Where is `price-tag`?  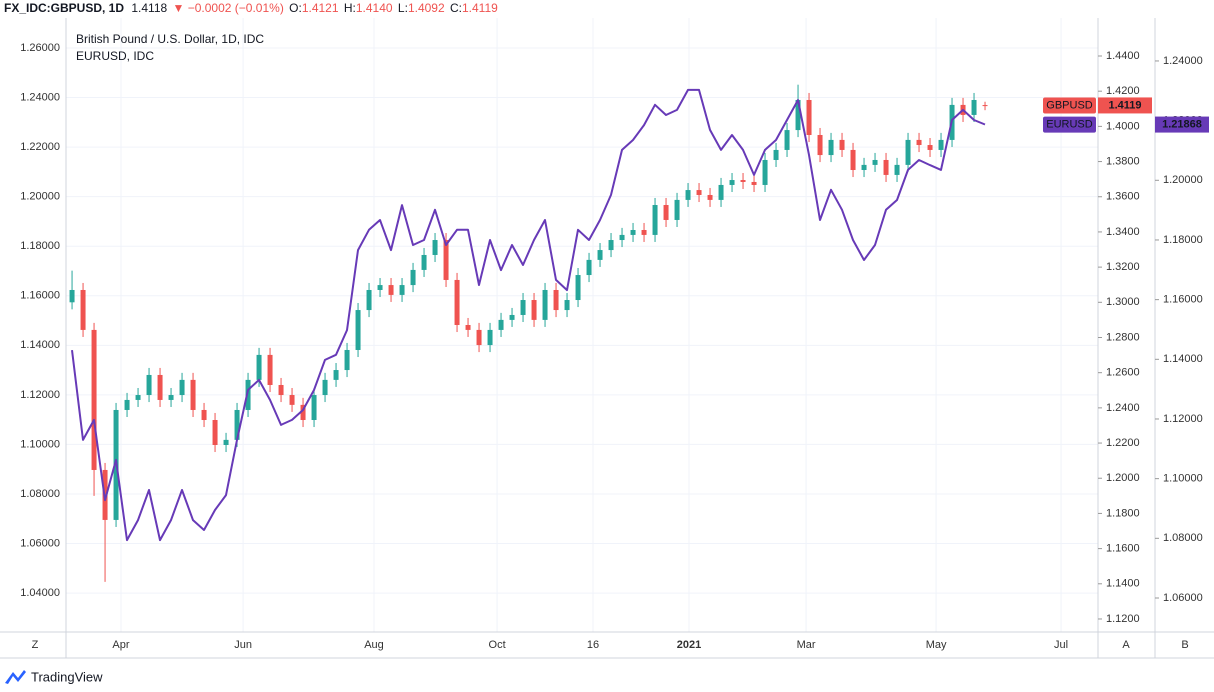 price-tag is located at coordinates (1182, 124).